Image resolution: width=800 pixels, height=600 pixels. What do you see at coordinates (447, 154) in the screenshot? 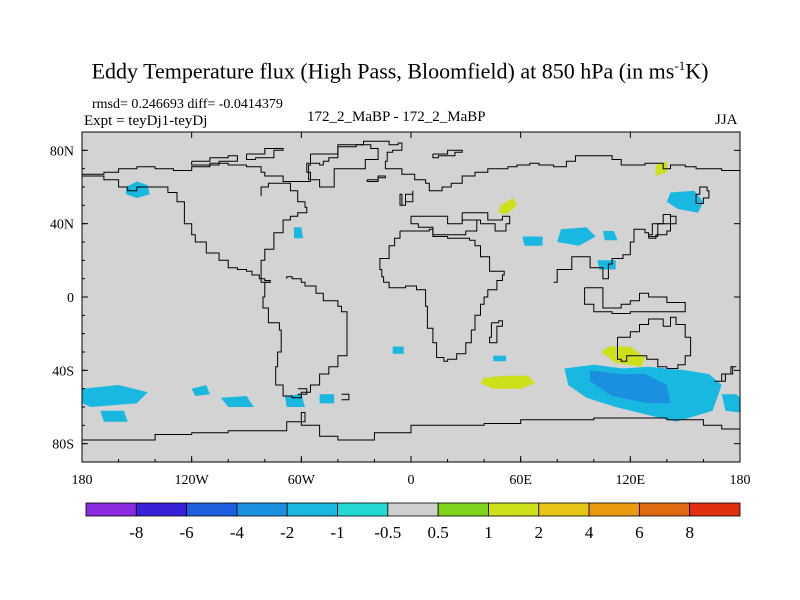
I see `coastline-svalbard` at bounding box center [447, 154].